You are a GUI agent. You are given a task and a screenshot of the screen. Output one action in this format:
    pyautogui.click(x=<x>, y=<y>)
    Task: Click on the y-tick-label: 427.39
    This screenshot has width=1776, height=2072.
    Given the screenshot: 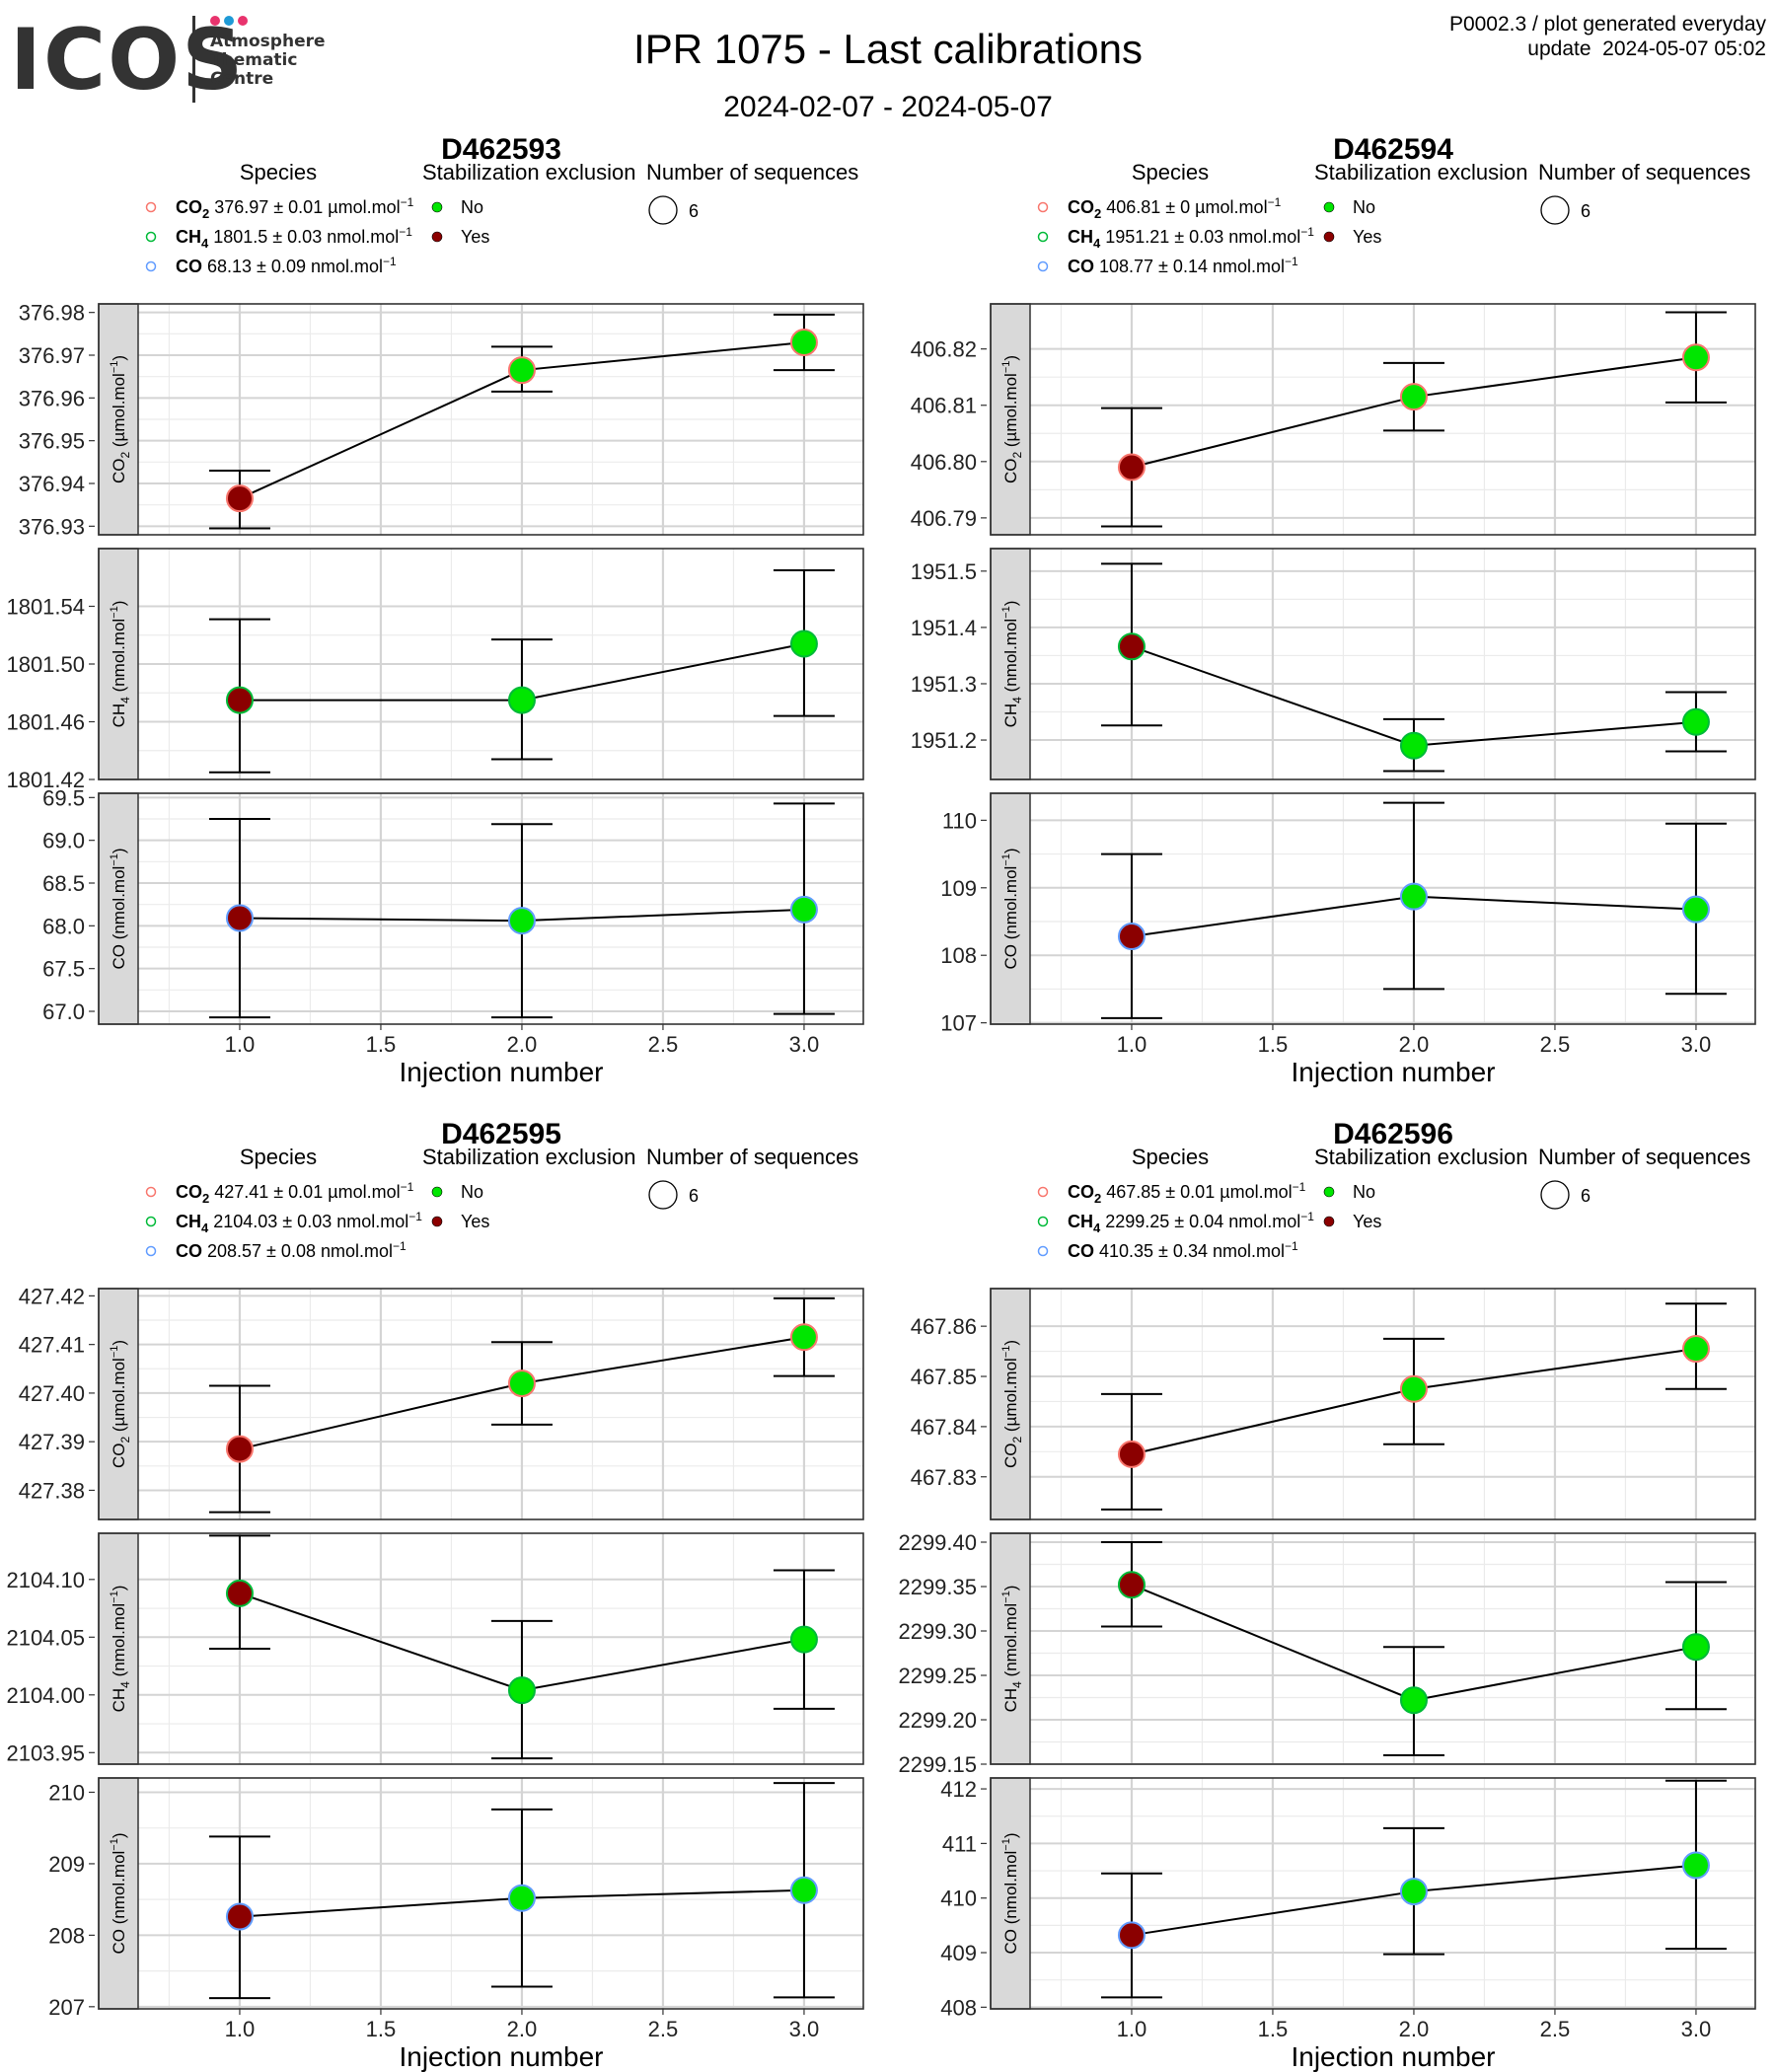 What is the action you would take?
    pyautogui.click(x=52, y=1442)
    